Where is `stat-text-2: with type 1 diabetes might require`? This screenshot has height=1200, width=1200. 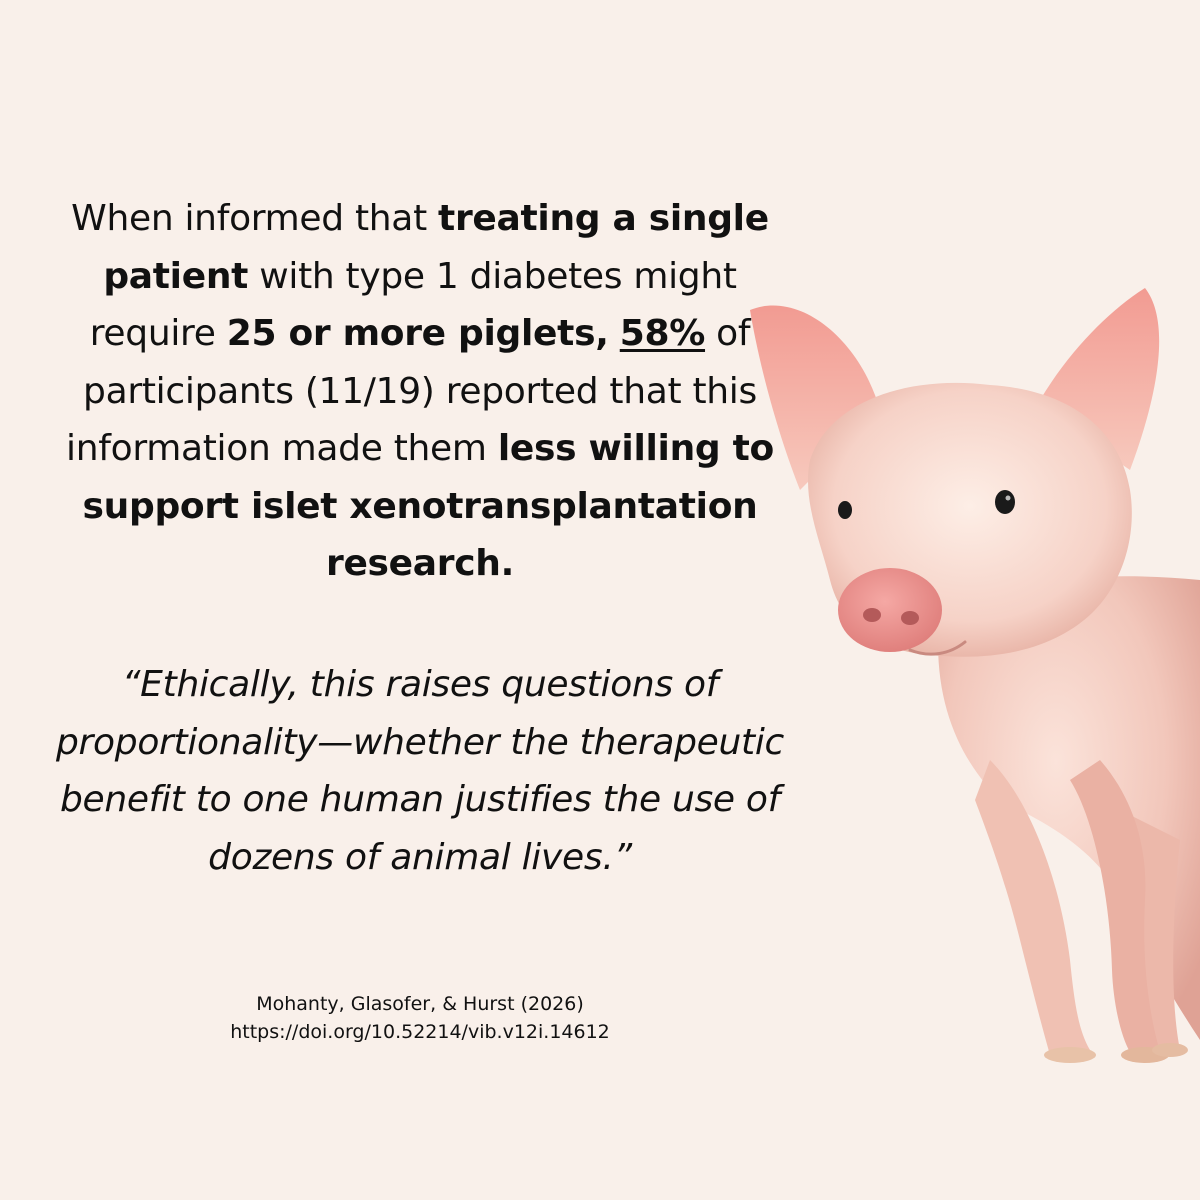 stat-text-2: with type 1 diabetes might require is located at coordinates (413, 305).